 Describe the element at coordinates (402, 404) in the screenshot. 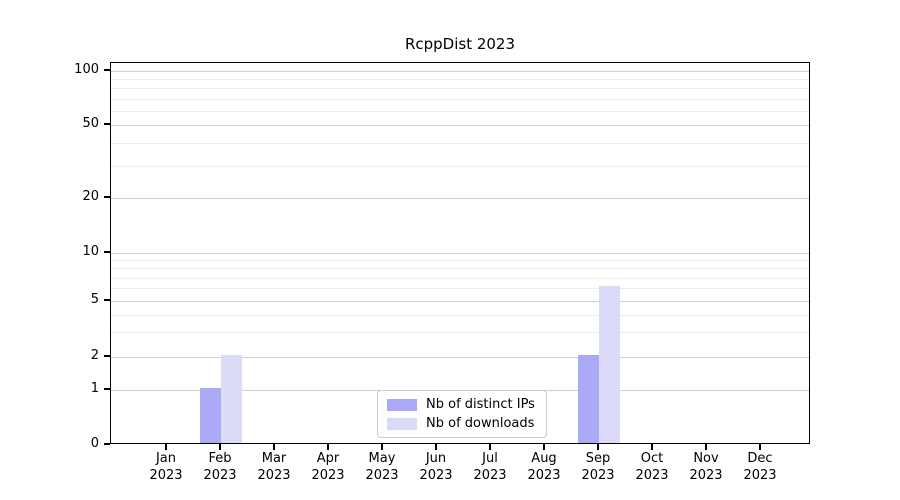

I see `legend-swatch-distinct-ips` at that location.